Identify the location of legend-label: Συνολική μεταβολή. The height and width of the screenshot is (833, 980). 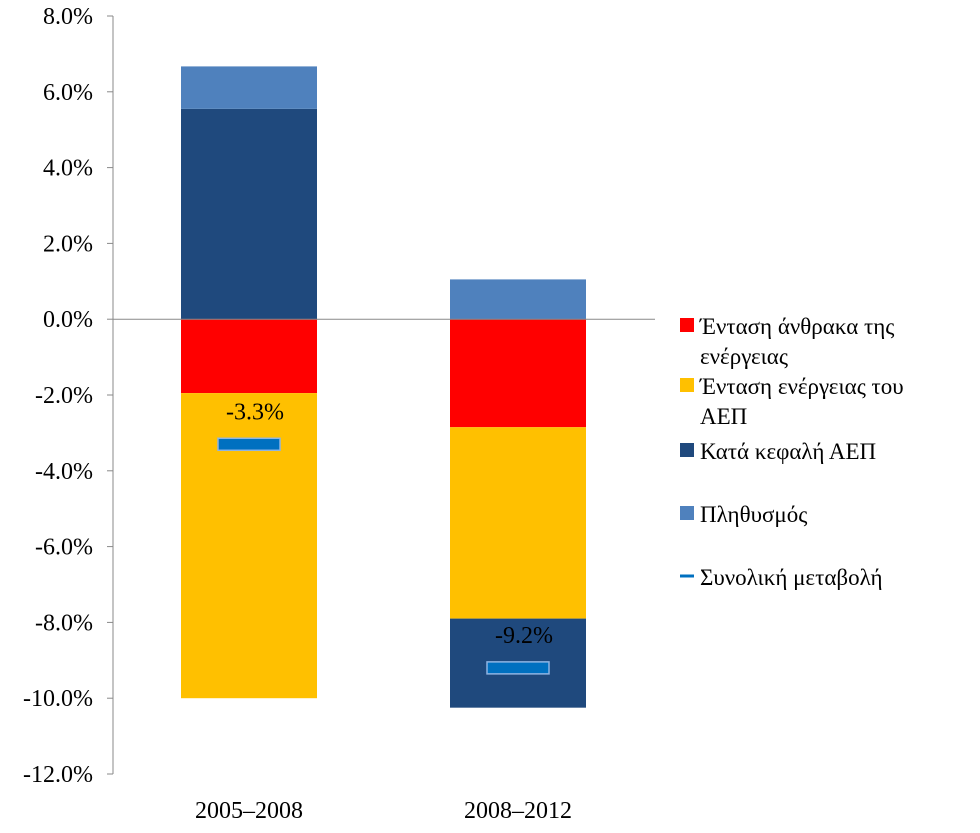
(791, 577).